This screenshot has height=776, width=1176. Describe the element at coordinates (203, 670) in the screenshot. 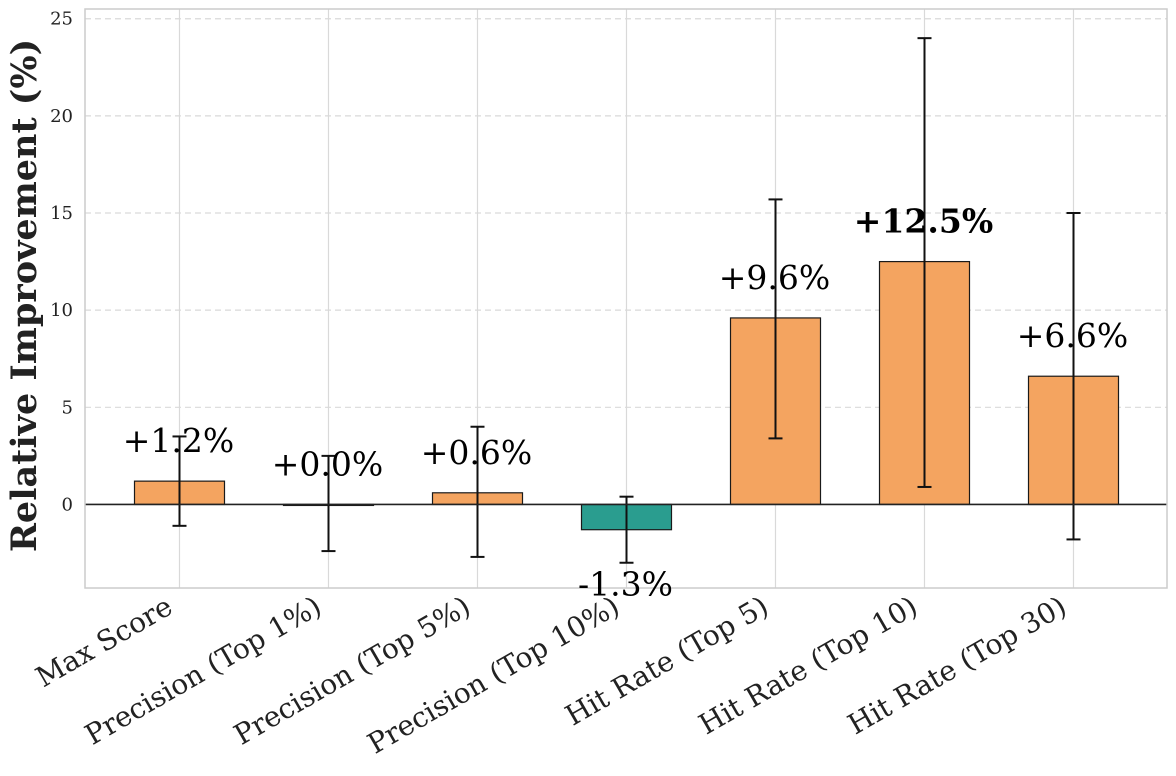

I see `x-tick-label: Precision (Top 1%)` at that location.